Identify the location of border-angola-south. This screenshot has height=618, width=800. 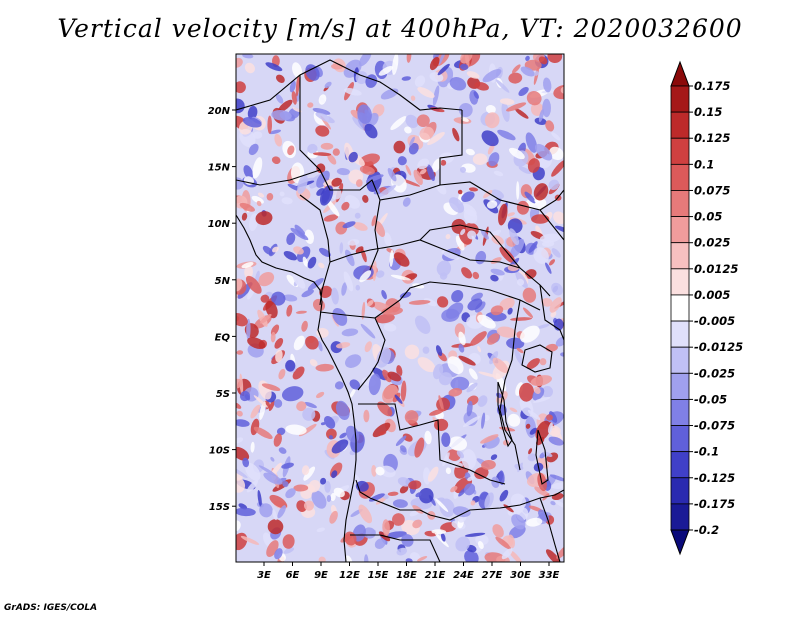
(393, 497).